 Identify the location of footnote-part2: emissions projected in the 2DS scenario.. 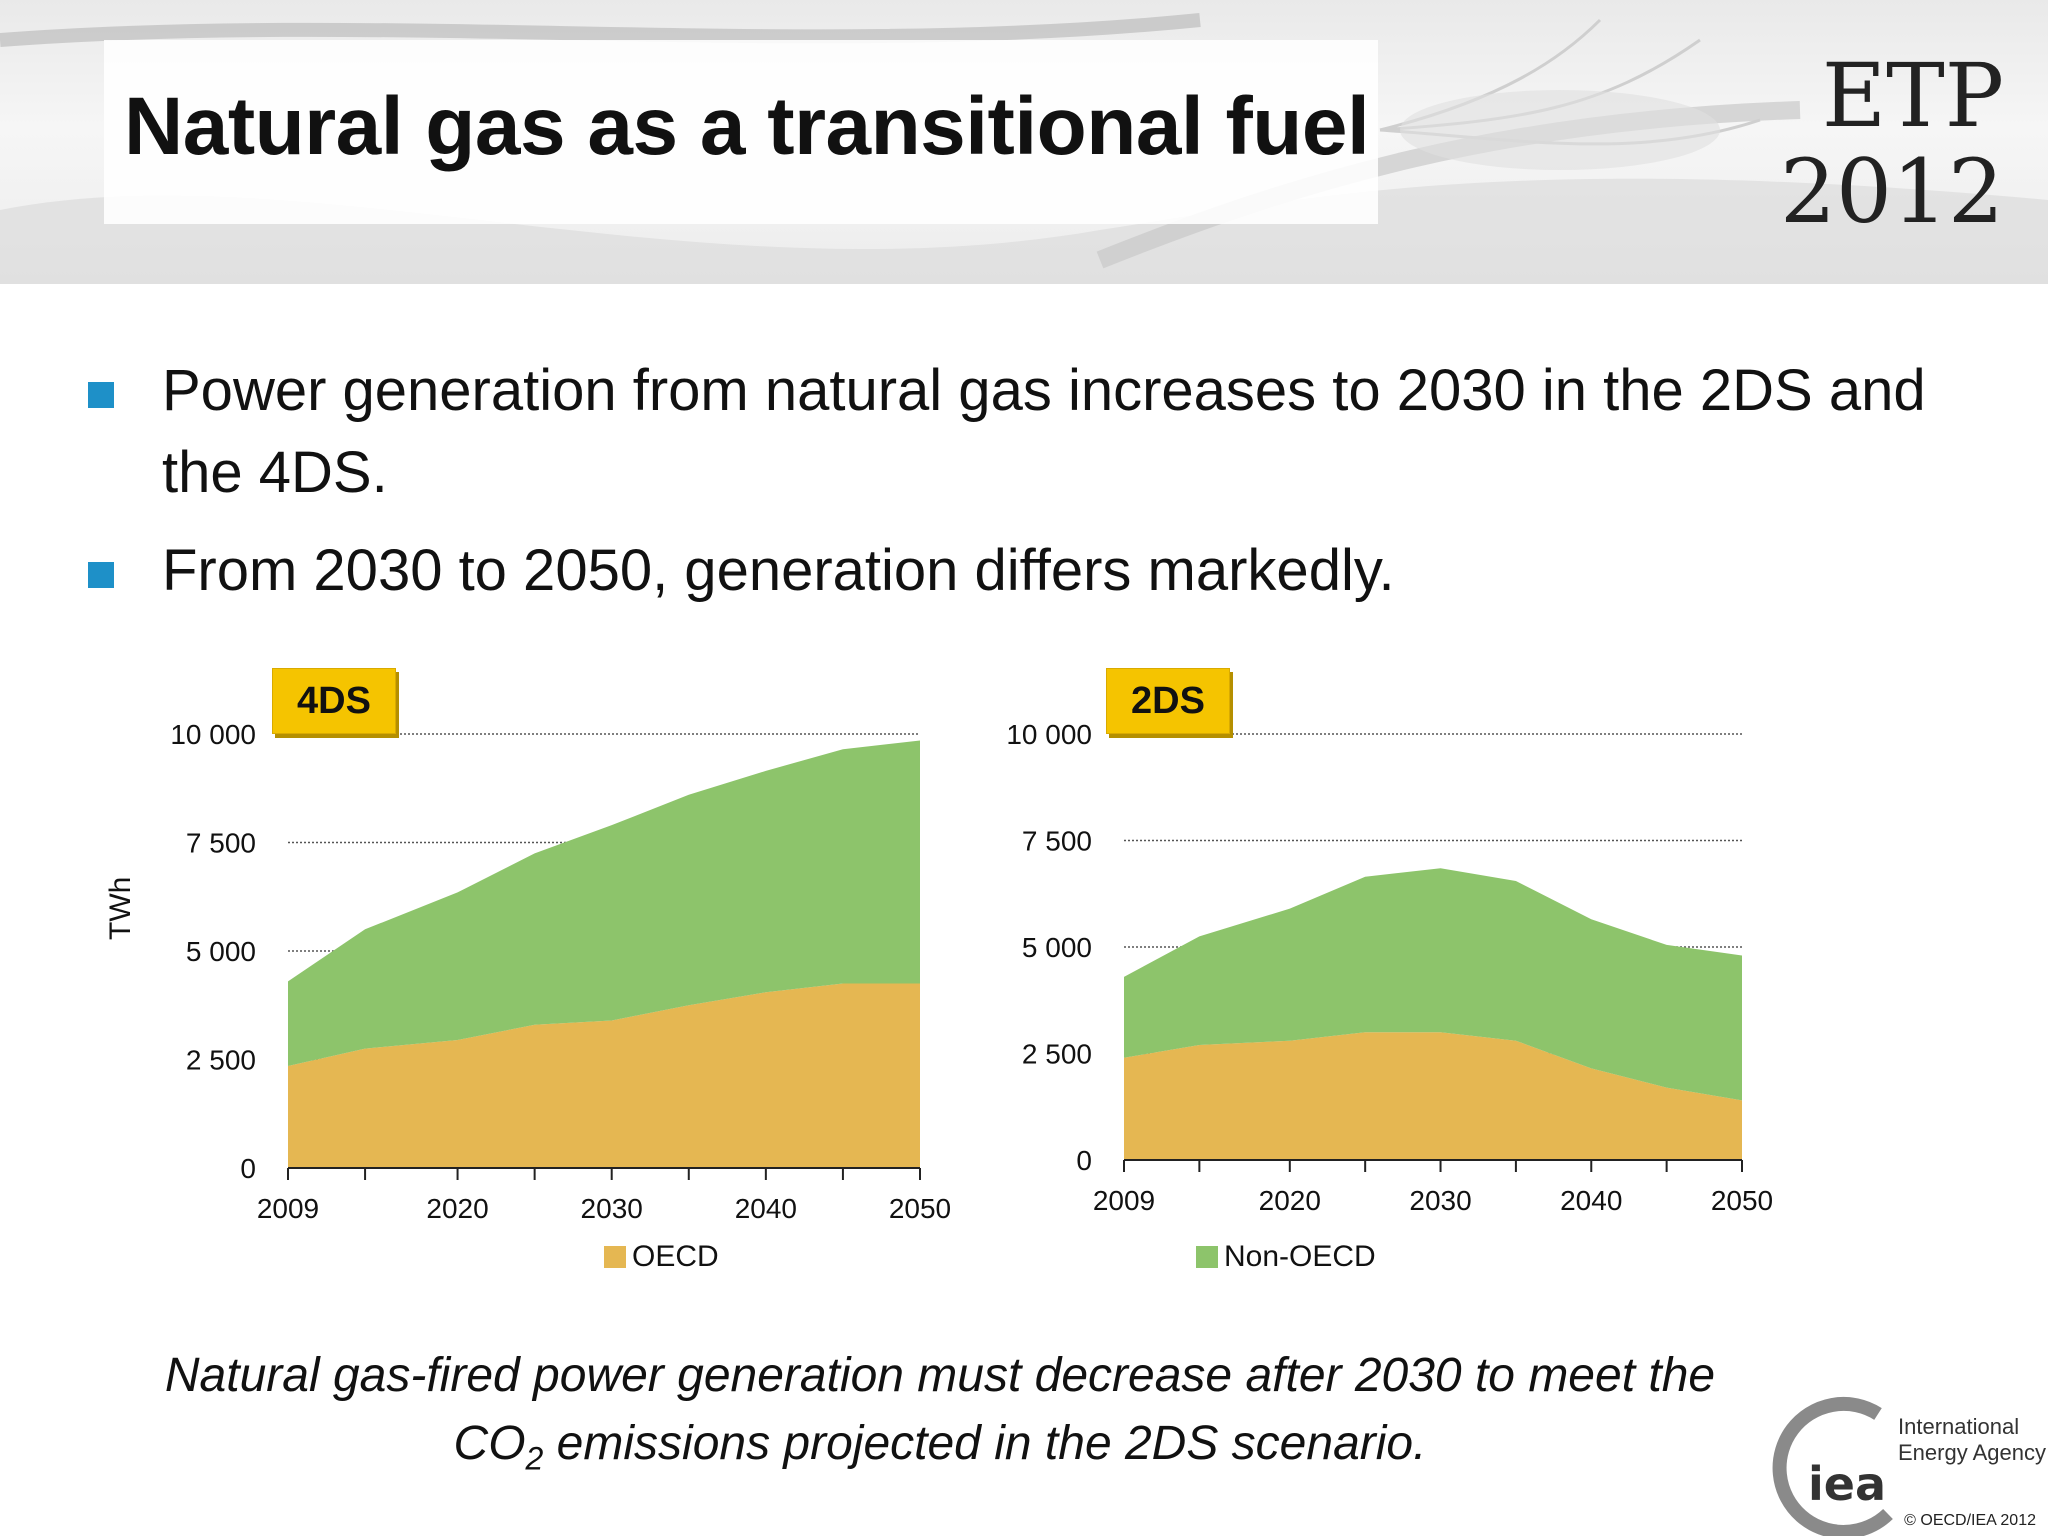
(985, 1443).